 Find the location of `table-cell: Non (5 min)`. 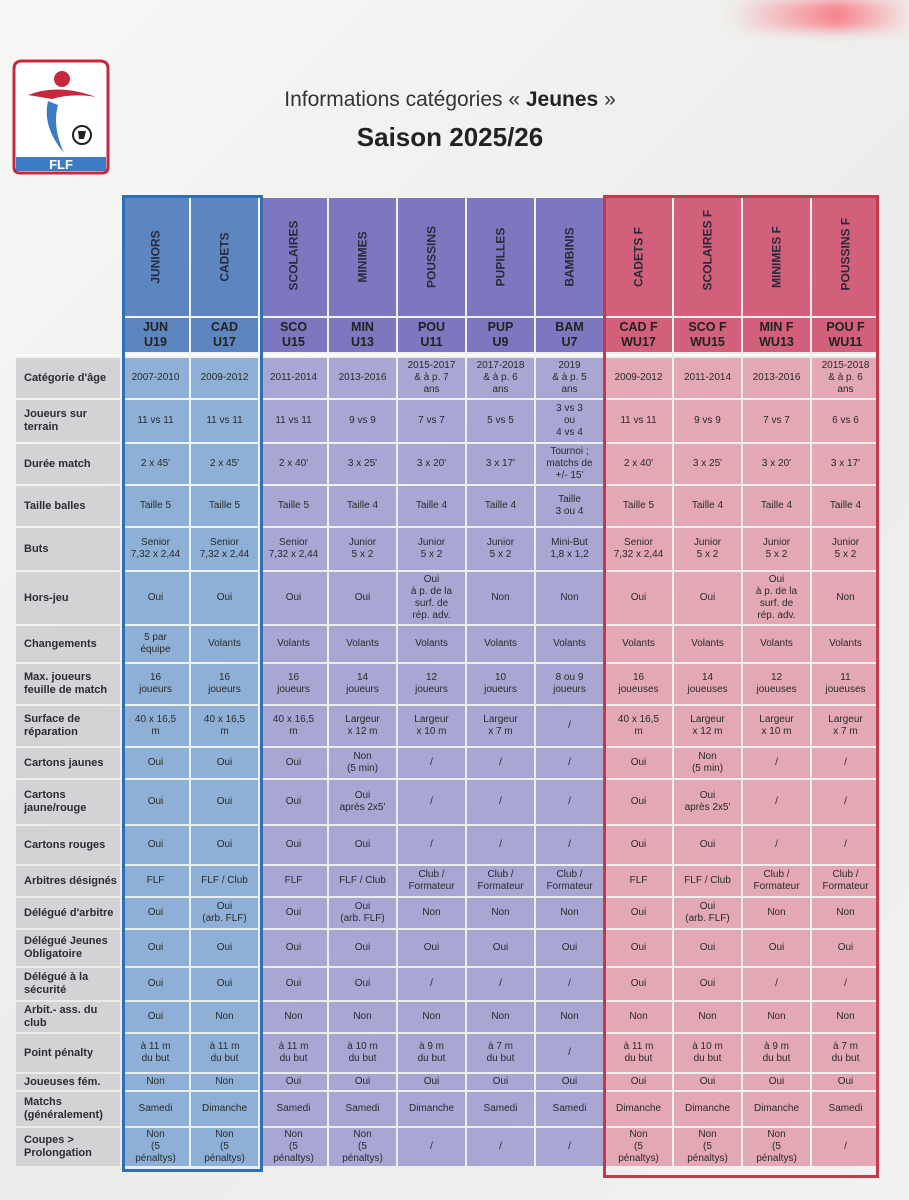

table-cell: Non (5 min) is located at coordinates (362, 763).